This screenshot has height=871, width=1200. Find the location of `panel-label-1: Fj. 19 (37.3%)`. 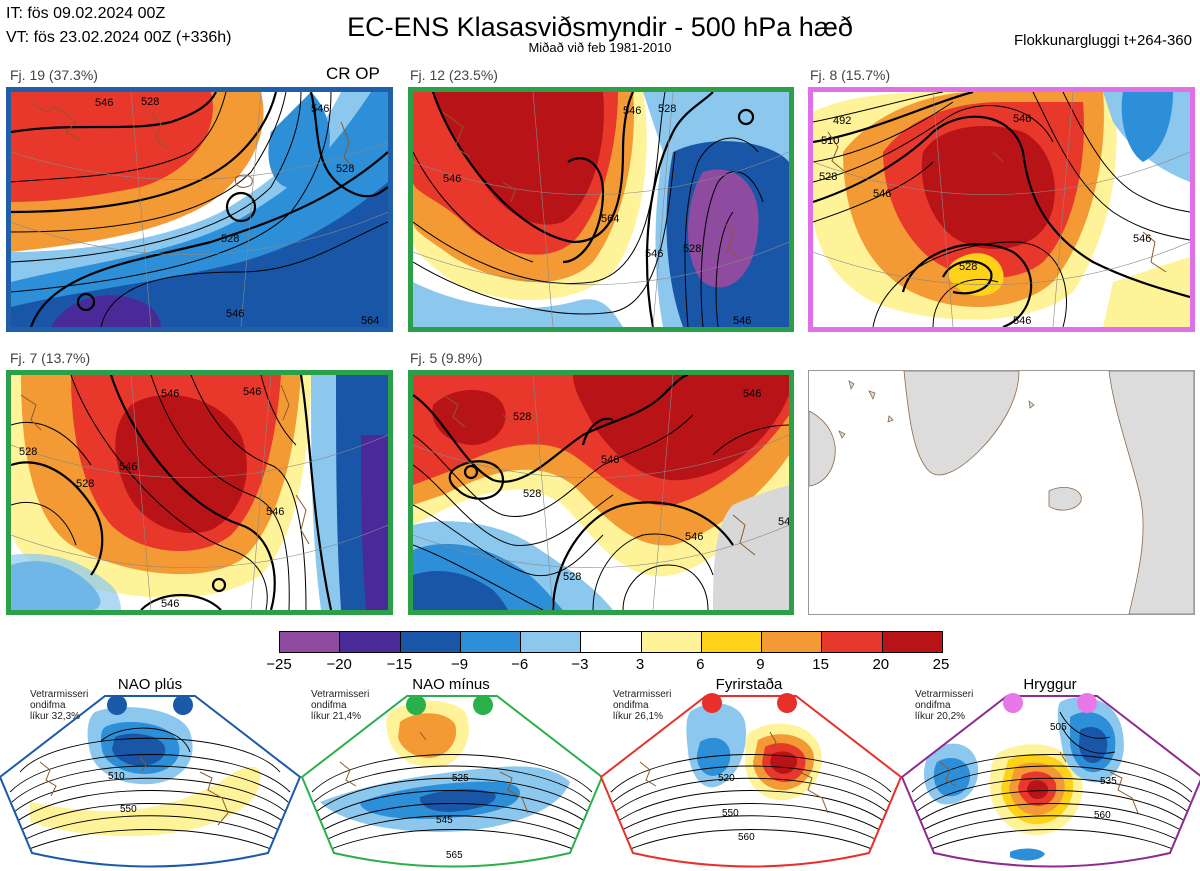

panel-label-1: Fj. 19 (37.3%) is located at coordinates (54, 75).